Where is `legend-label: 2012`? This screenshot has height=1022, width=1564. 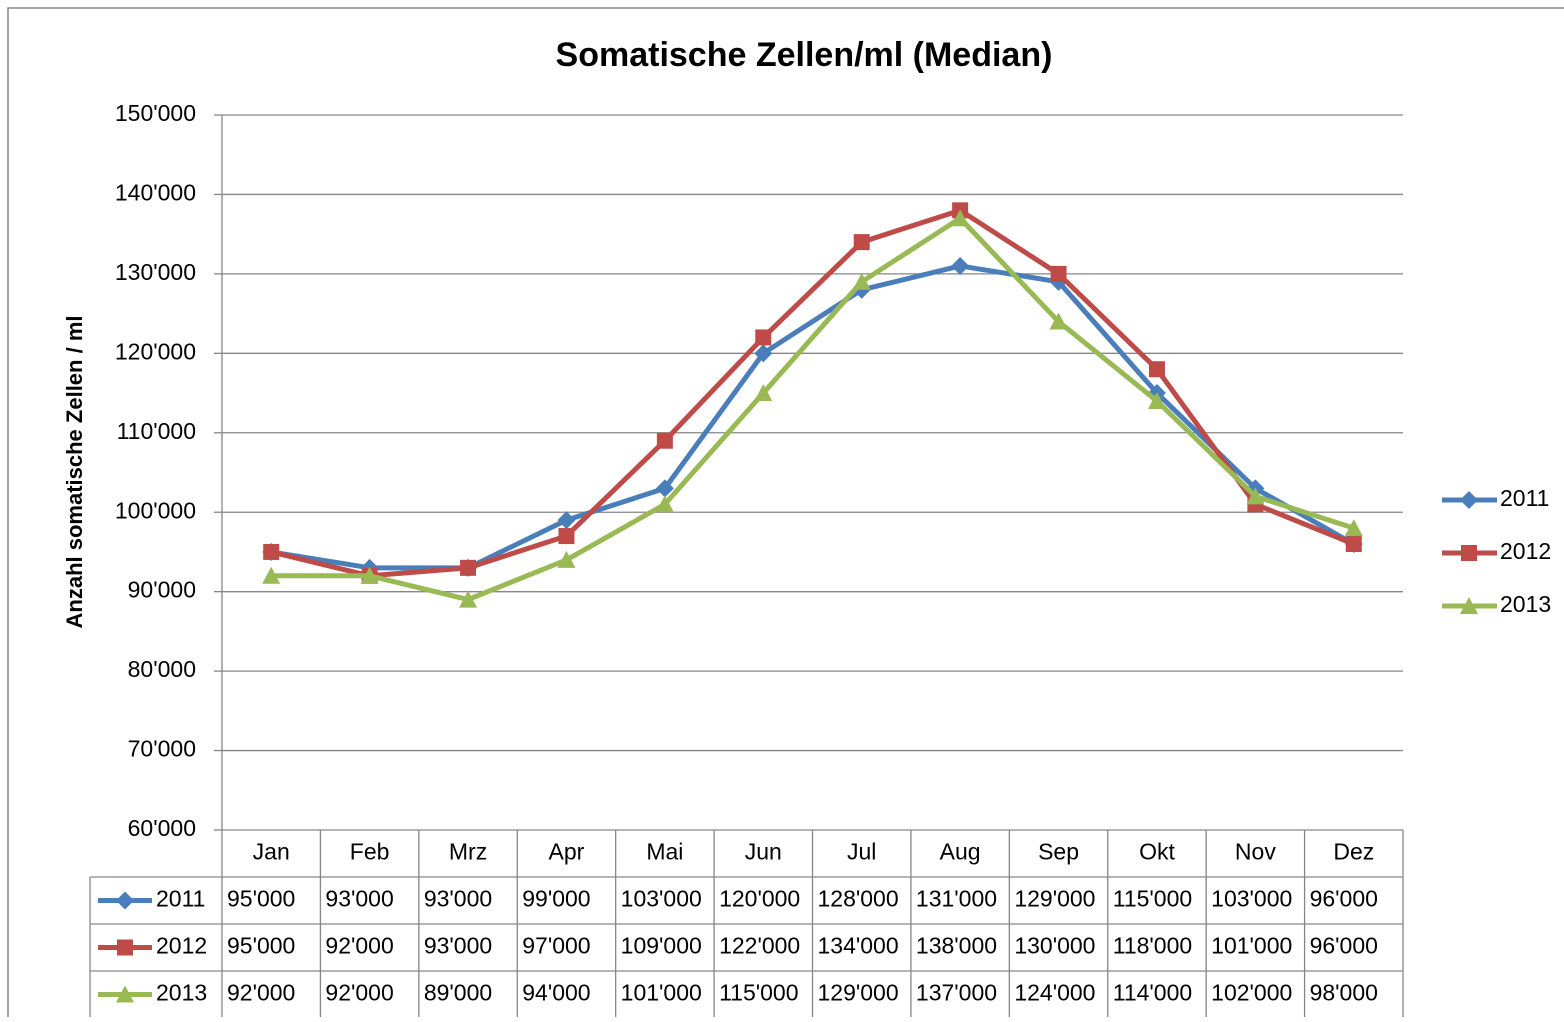 legend-label: 2012 is located at coordinates (1525, 551).